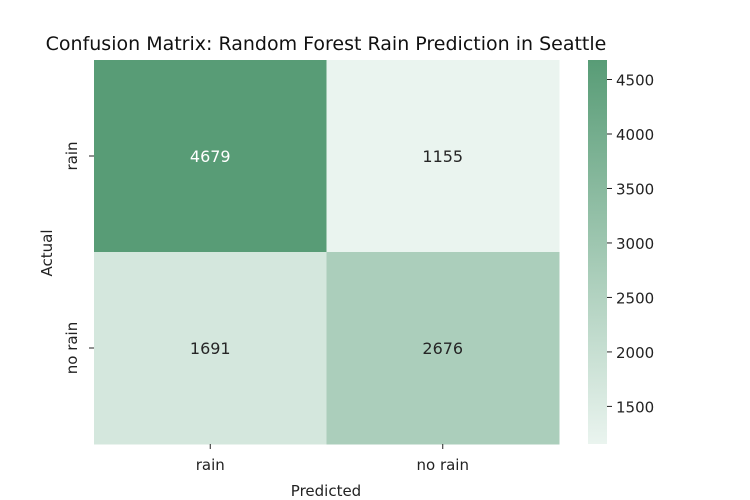 Image resolution: width=750 pixels, height=500 pixels. What do you see at coordinates (326, 491) in the screenshot?
I see `x-axis-label: Predicted` at bounding box center [326, 491].